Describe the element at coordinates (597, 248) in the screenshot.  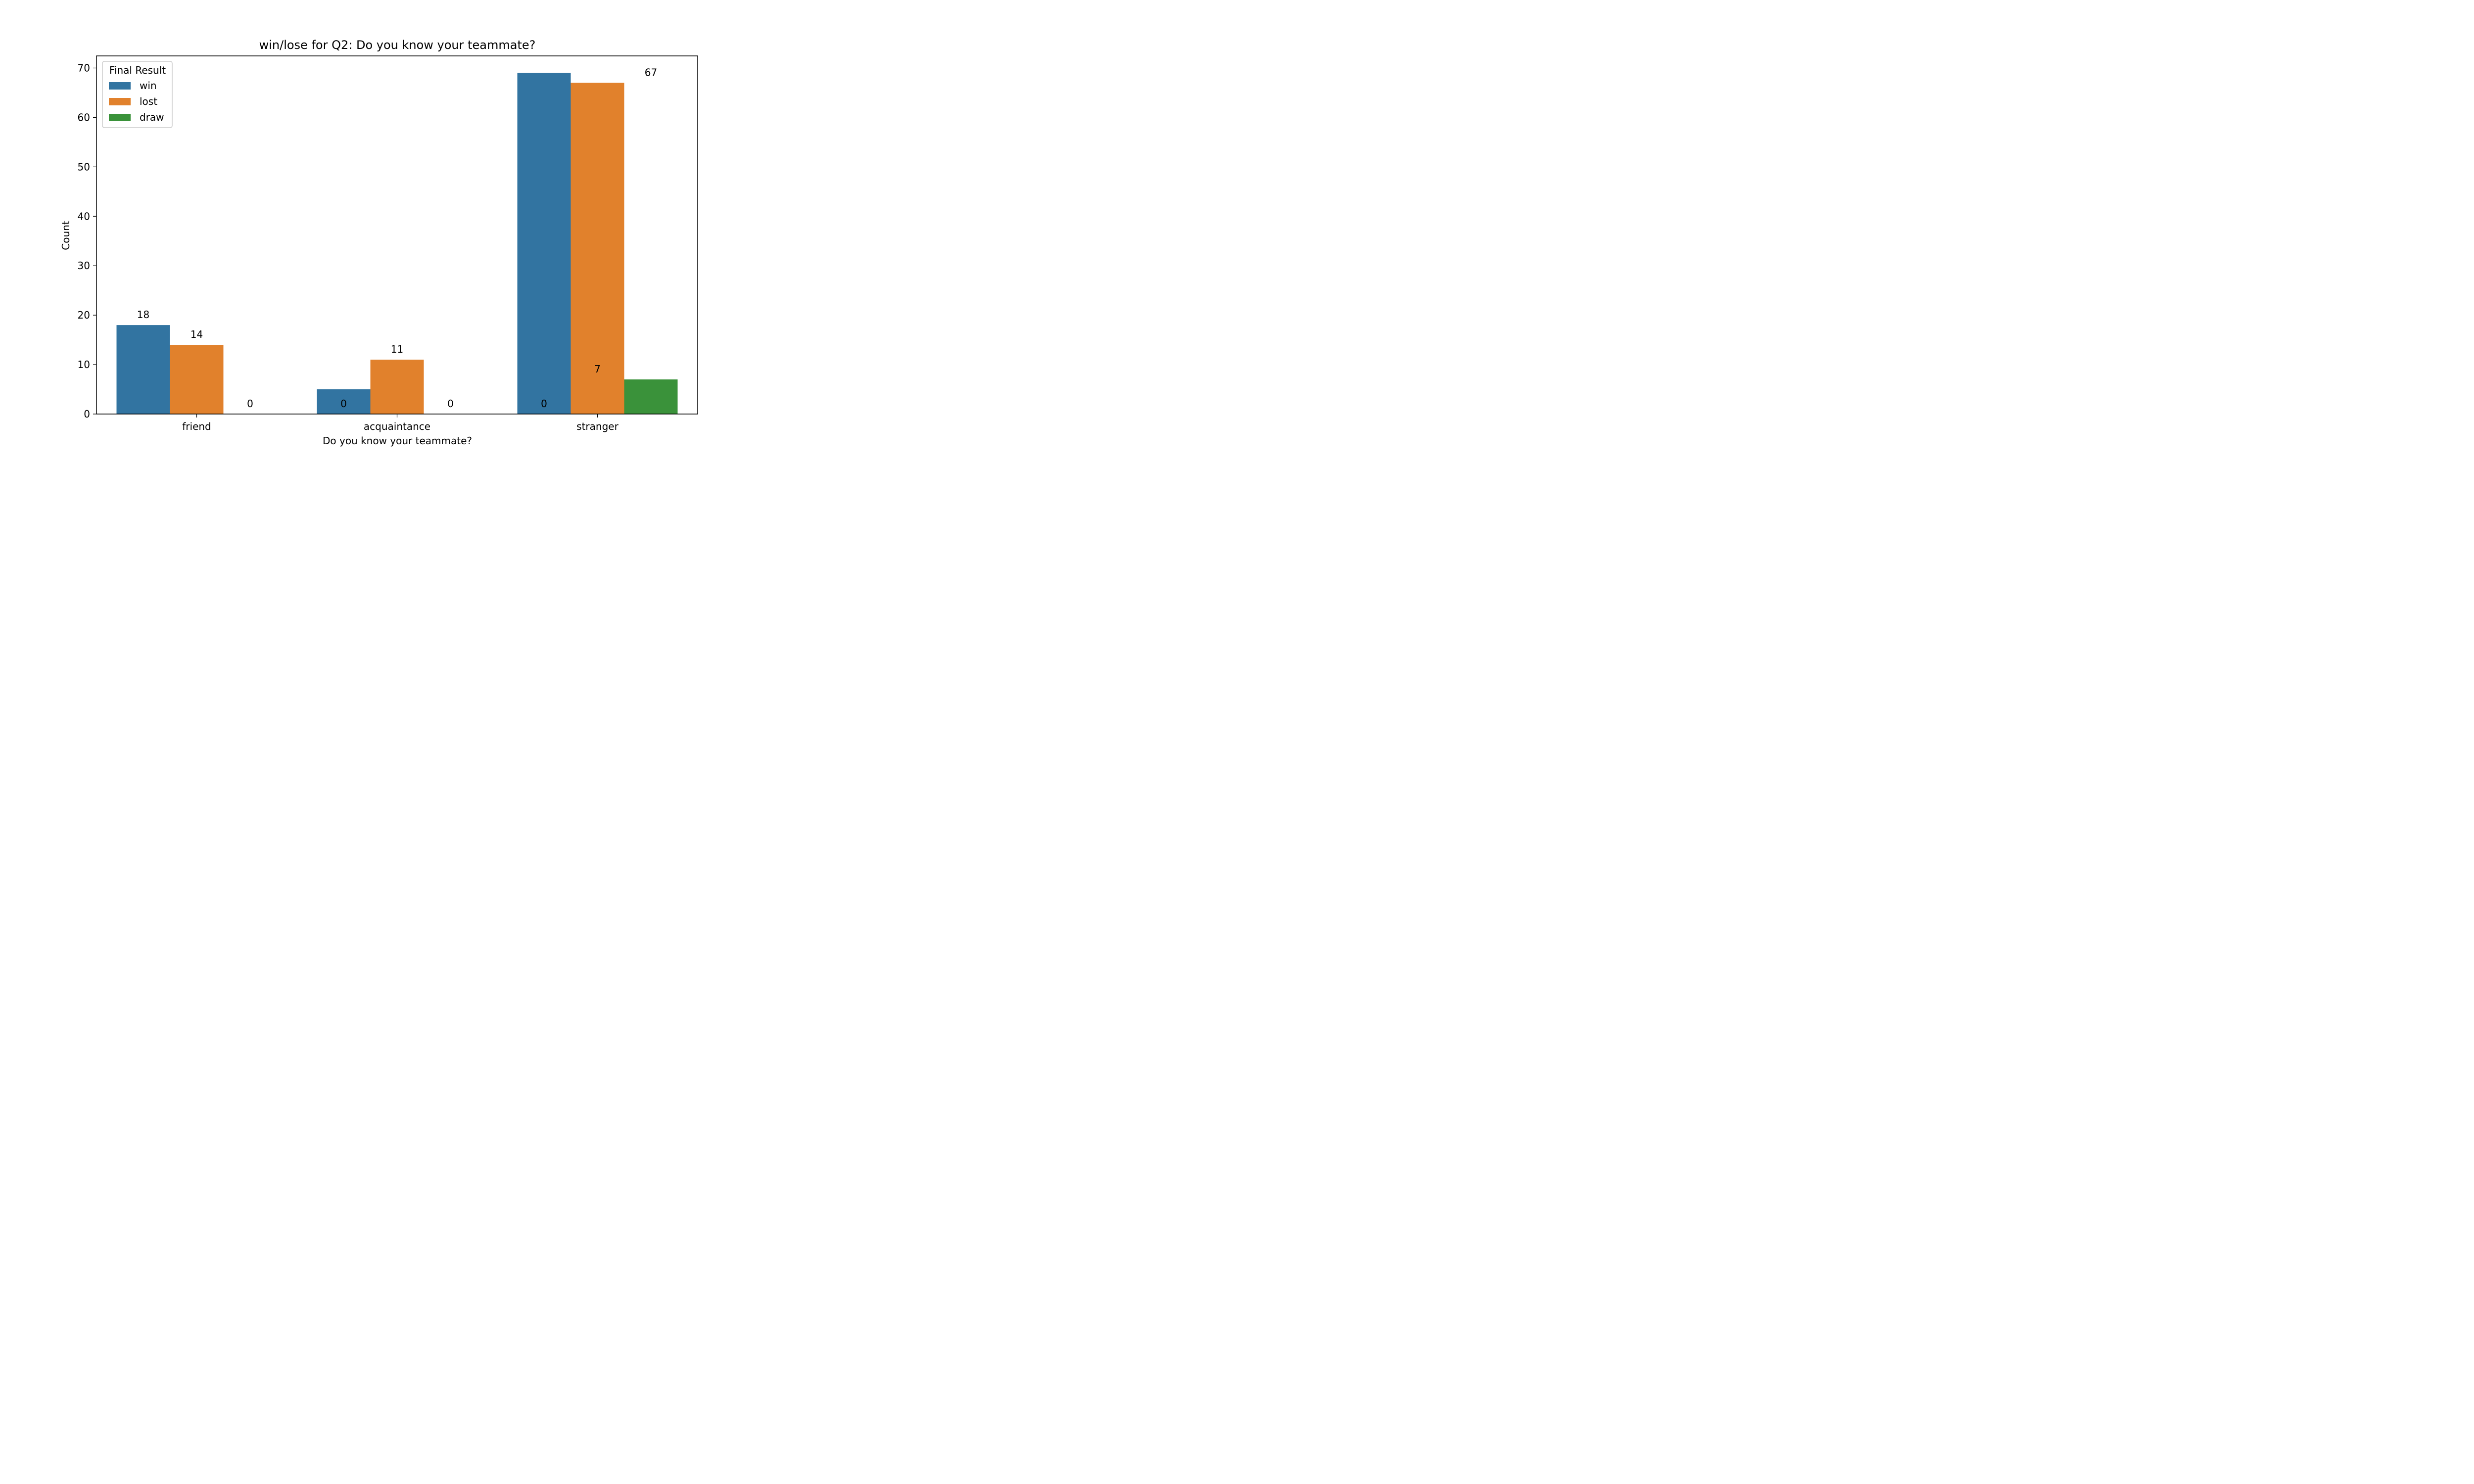
I see `bar-lost-stranger` at that location.